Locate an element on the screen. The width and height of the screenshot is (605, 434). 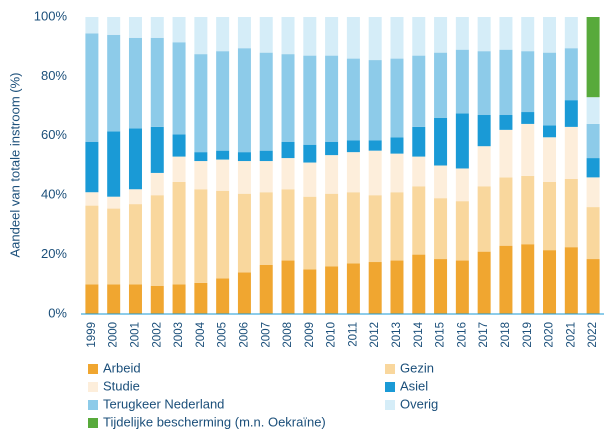
x-tick-label: 2018 is located at coordinates (506, 335).